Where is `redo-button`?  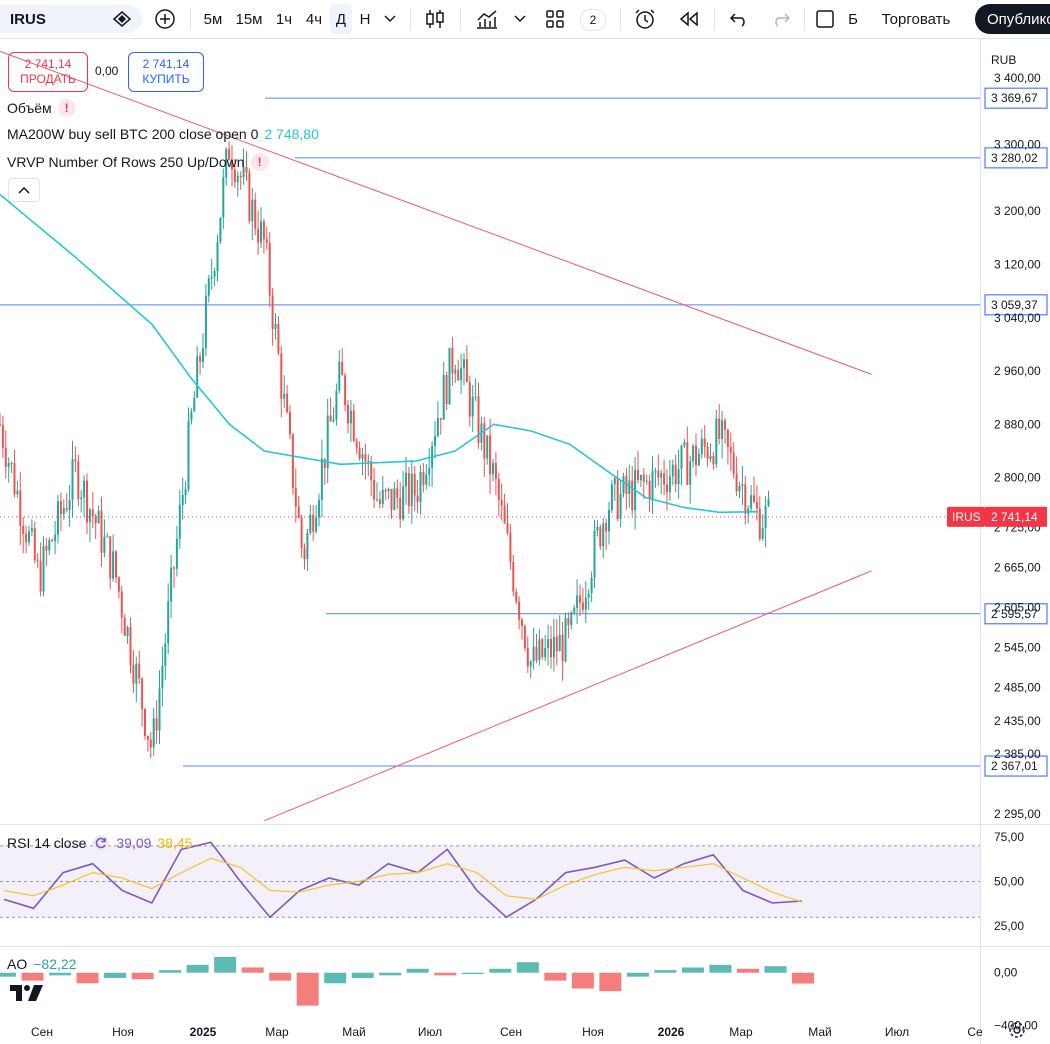 redo-button is located at coordinates (781, 19).